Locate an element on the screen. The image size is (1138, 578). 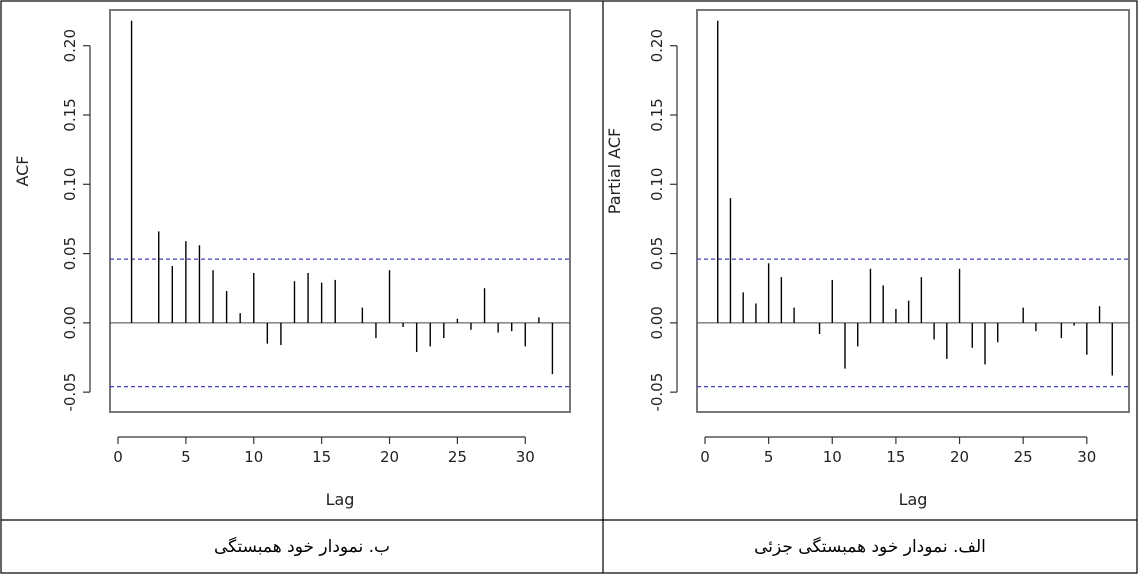
acf-x-tick-label-20: 20 is located at coordinates (389, 457).